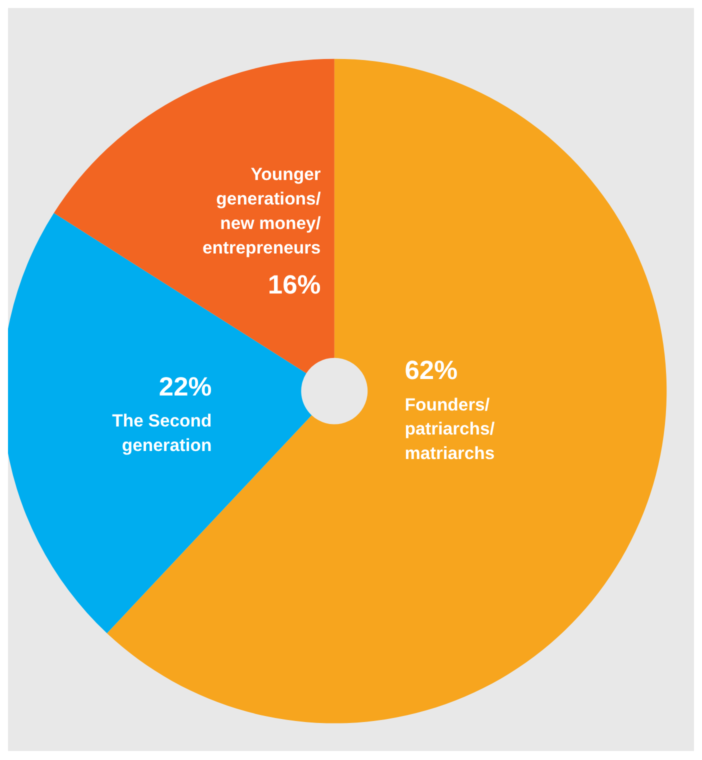  Describe the element at coordinates (162, 433) in the screenshot. I see `slice-label: The Second generation` at that location.